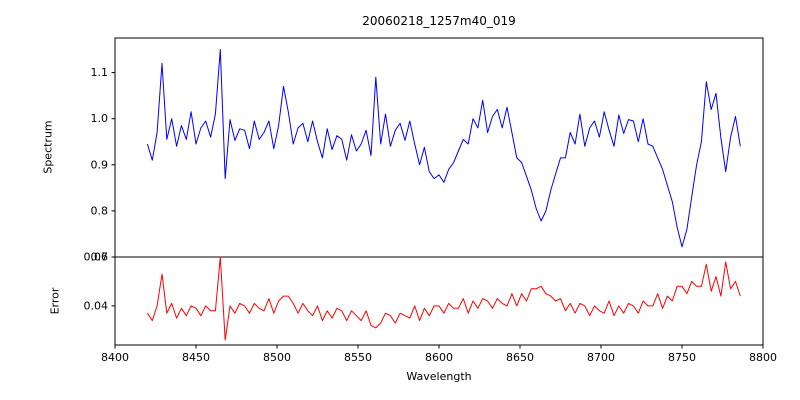 The width and height of the screenshot is (800, 400). What do you see at coordinates (100, 164) in the screenshot?
I see `y-tick-label: 0.9` at bounding box center [100, 164].